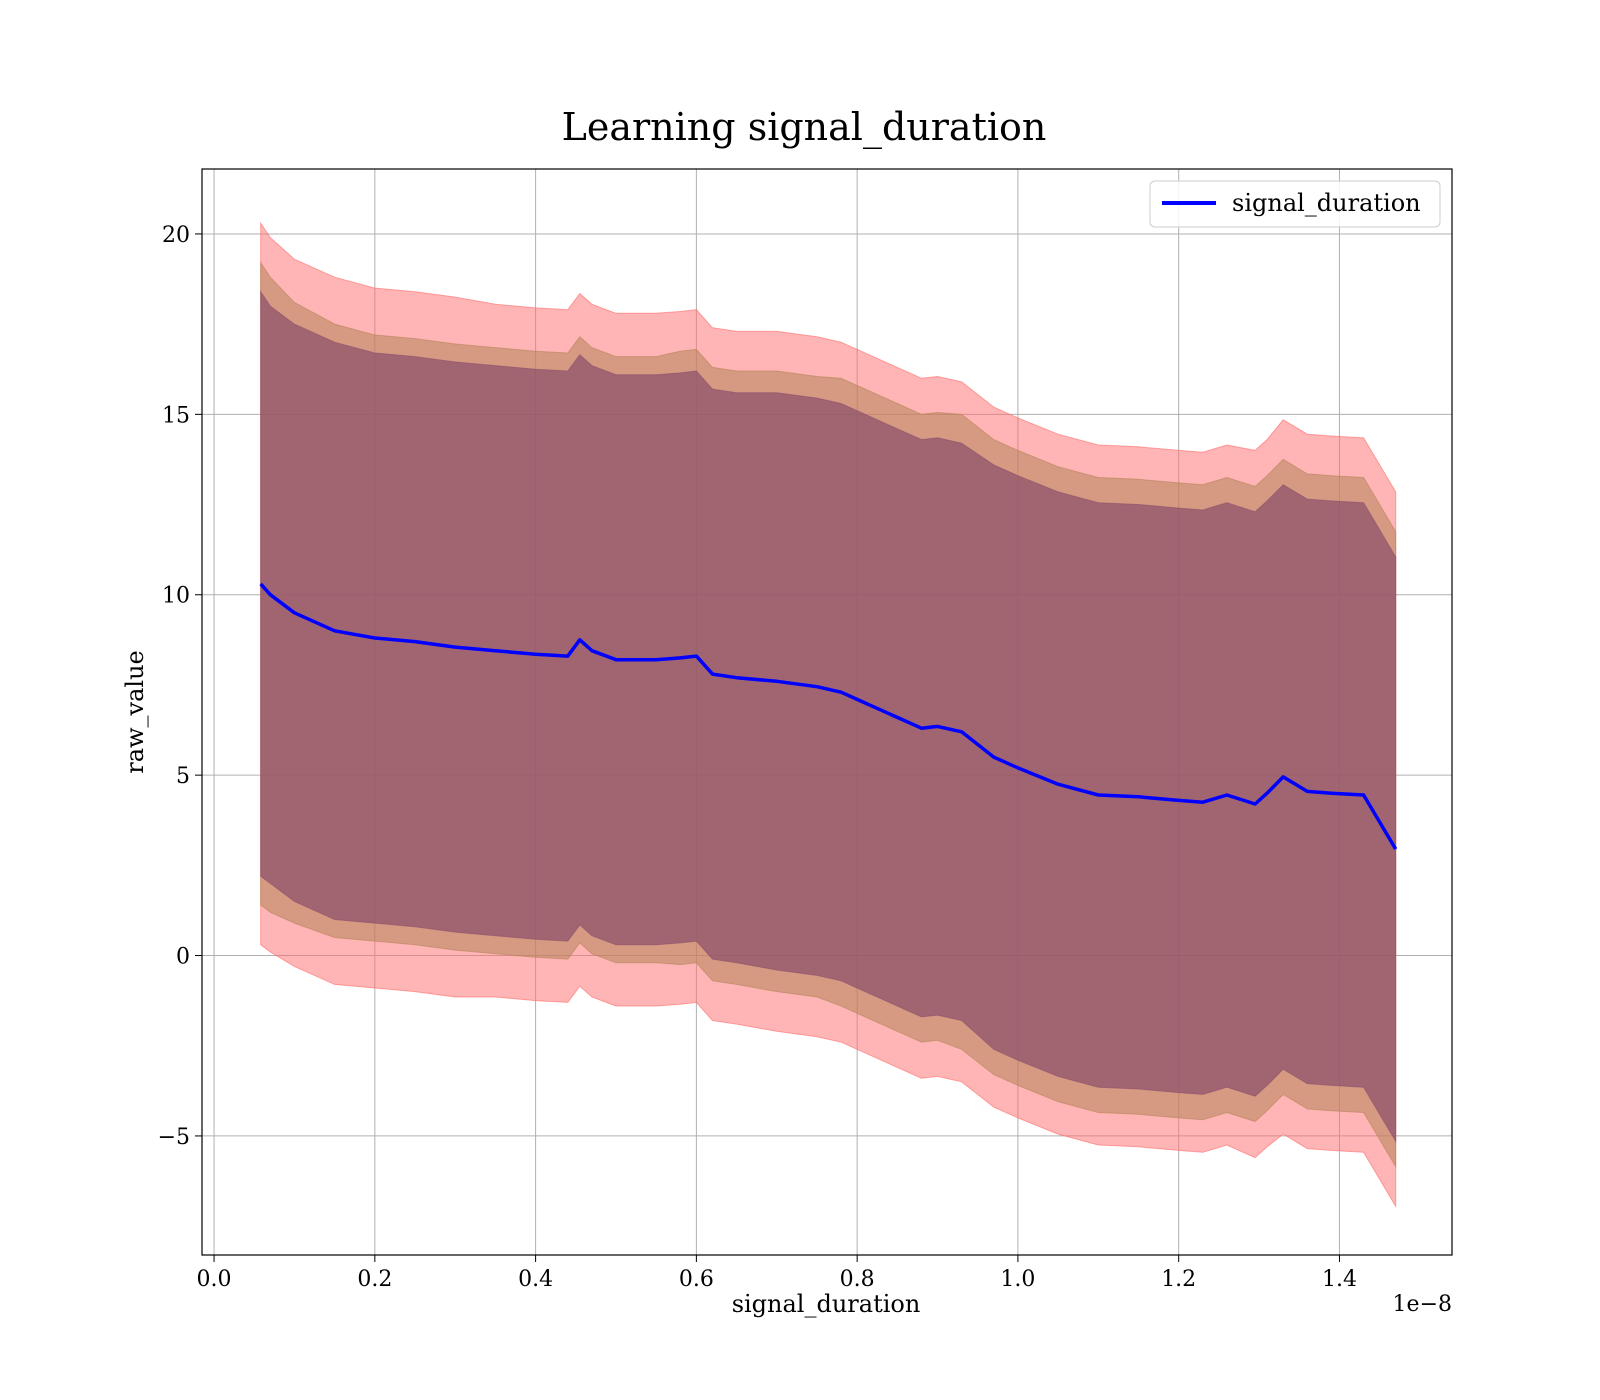 Image resolution: width=1600 pixels, height=1400 pixels. Describe the element at coordinates (1017, 1279) in the screenshot. I see `x-tick-label: 1.0` at that location.